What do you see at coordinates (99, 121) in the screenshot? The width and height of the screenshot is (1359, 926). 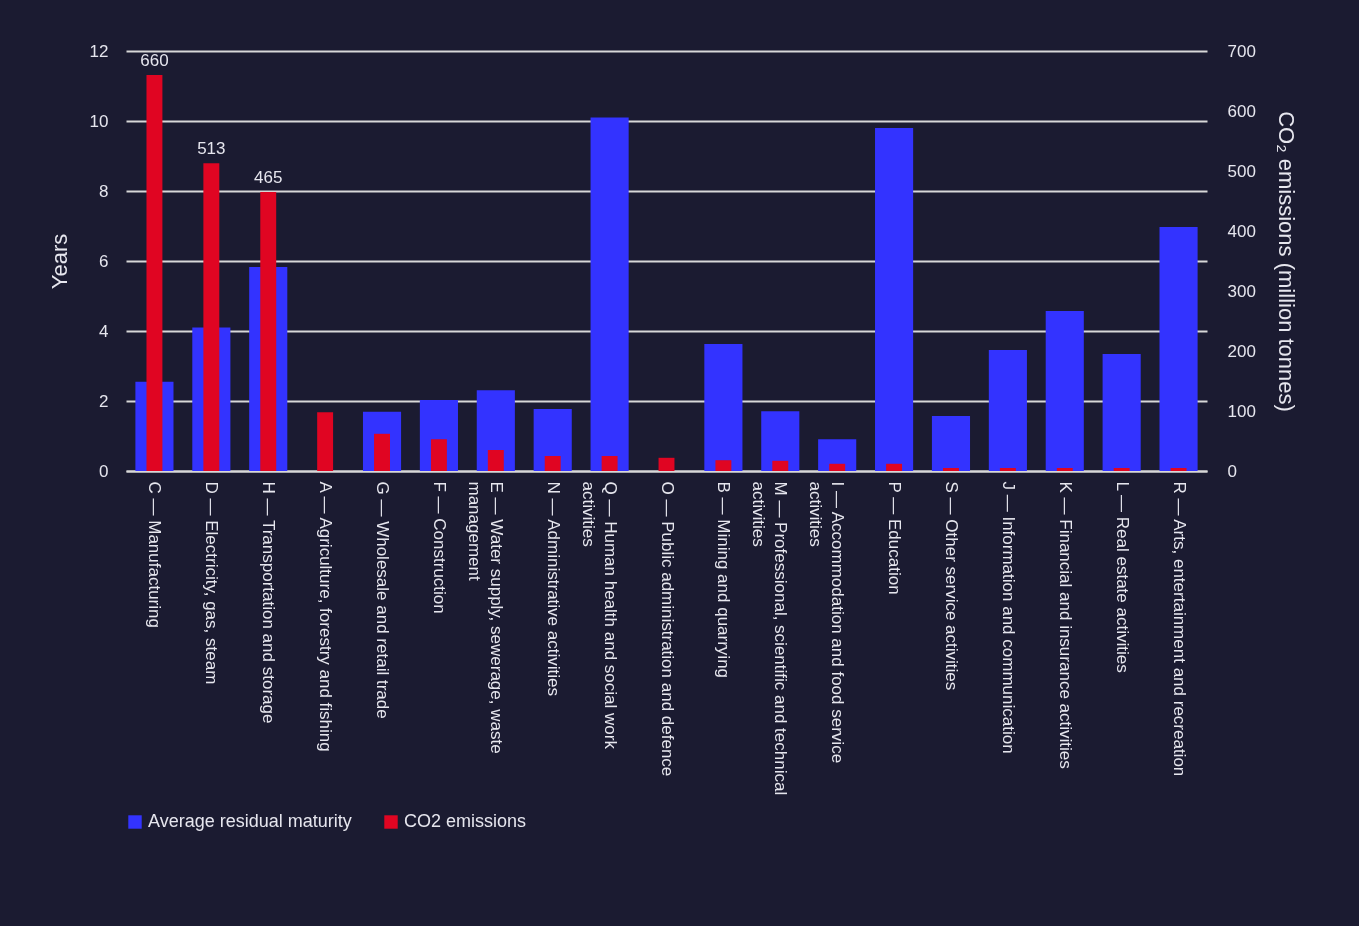 I see `y-tick-label: 10` at bounding box center [99, 121].